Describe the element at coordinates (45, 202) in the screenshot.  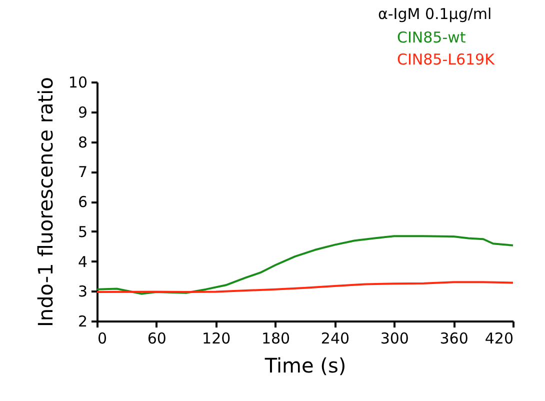
I see `y-axis-title: Indo-1 fluorescence ratio` at that location.